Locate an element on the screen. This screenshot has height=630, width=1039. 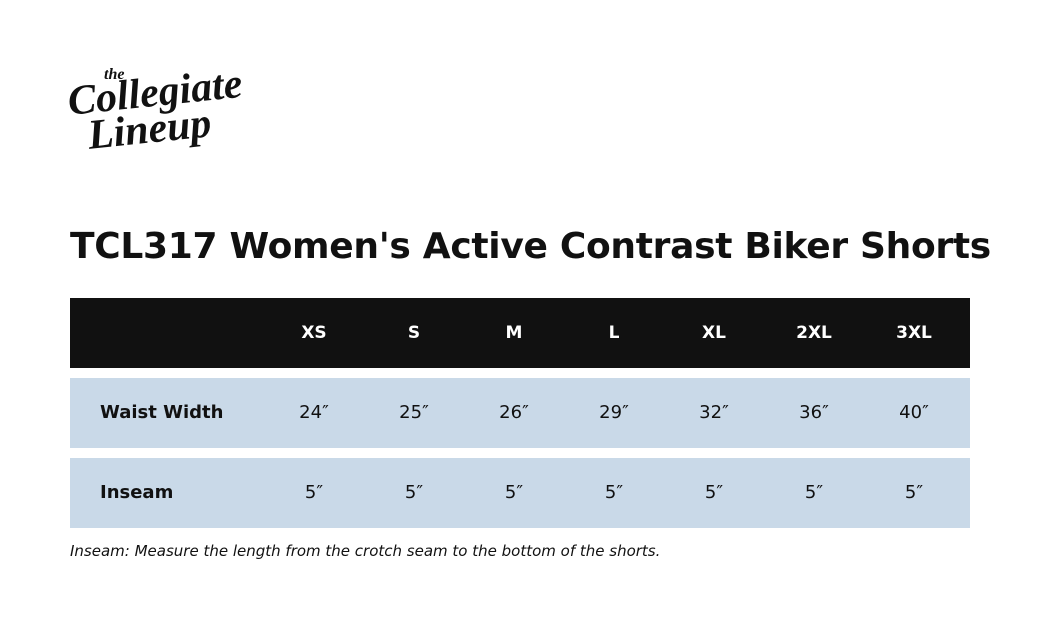
header-cell: 3XL is located at coordinates (914, 333).